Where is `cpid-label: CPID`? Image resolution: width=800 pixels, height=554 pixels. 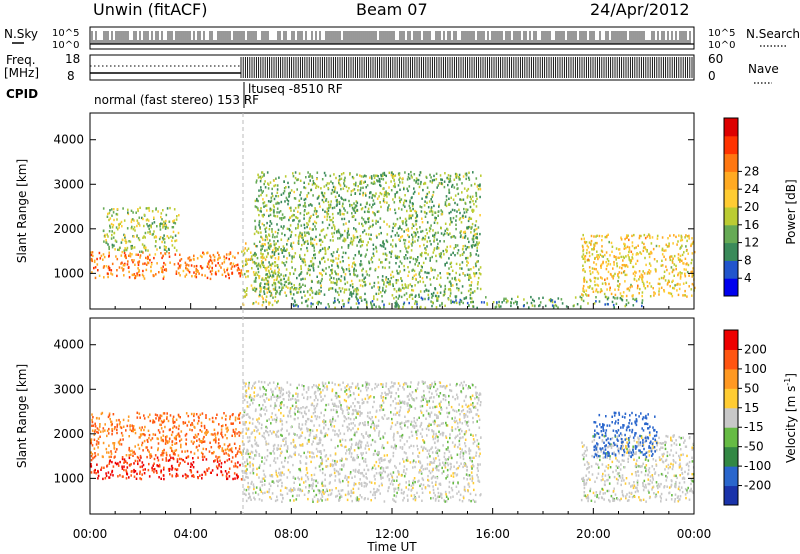
cpid-label: CPID is located at coordinates (22, 94).